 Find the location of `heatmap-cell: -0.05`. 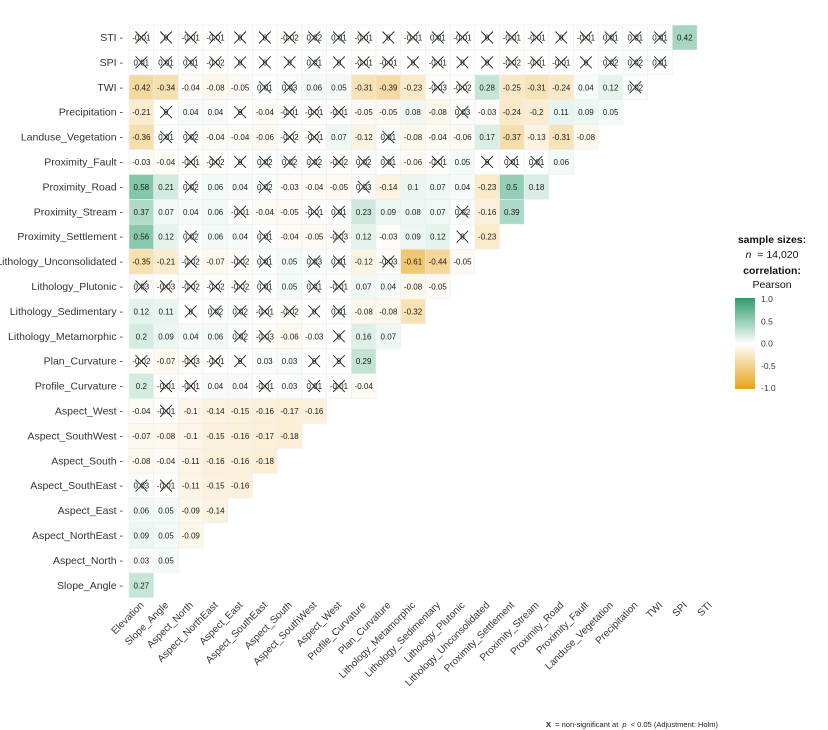

heatmap-cell: -0.05 is located at coordinates (339, 187).